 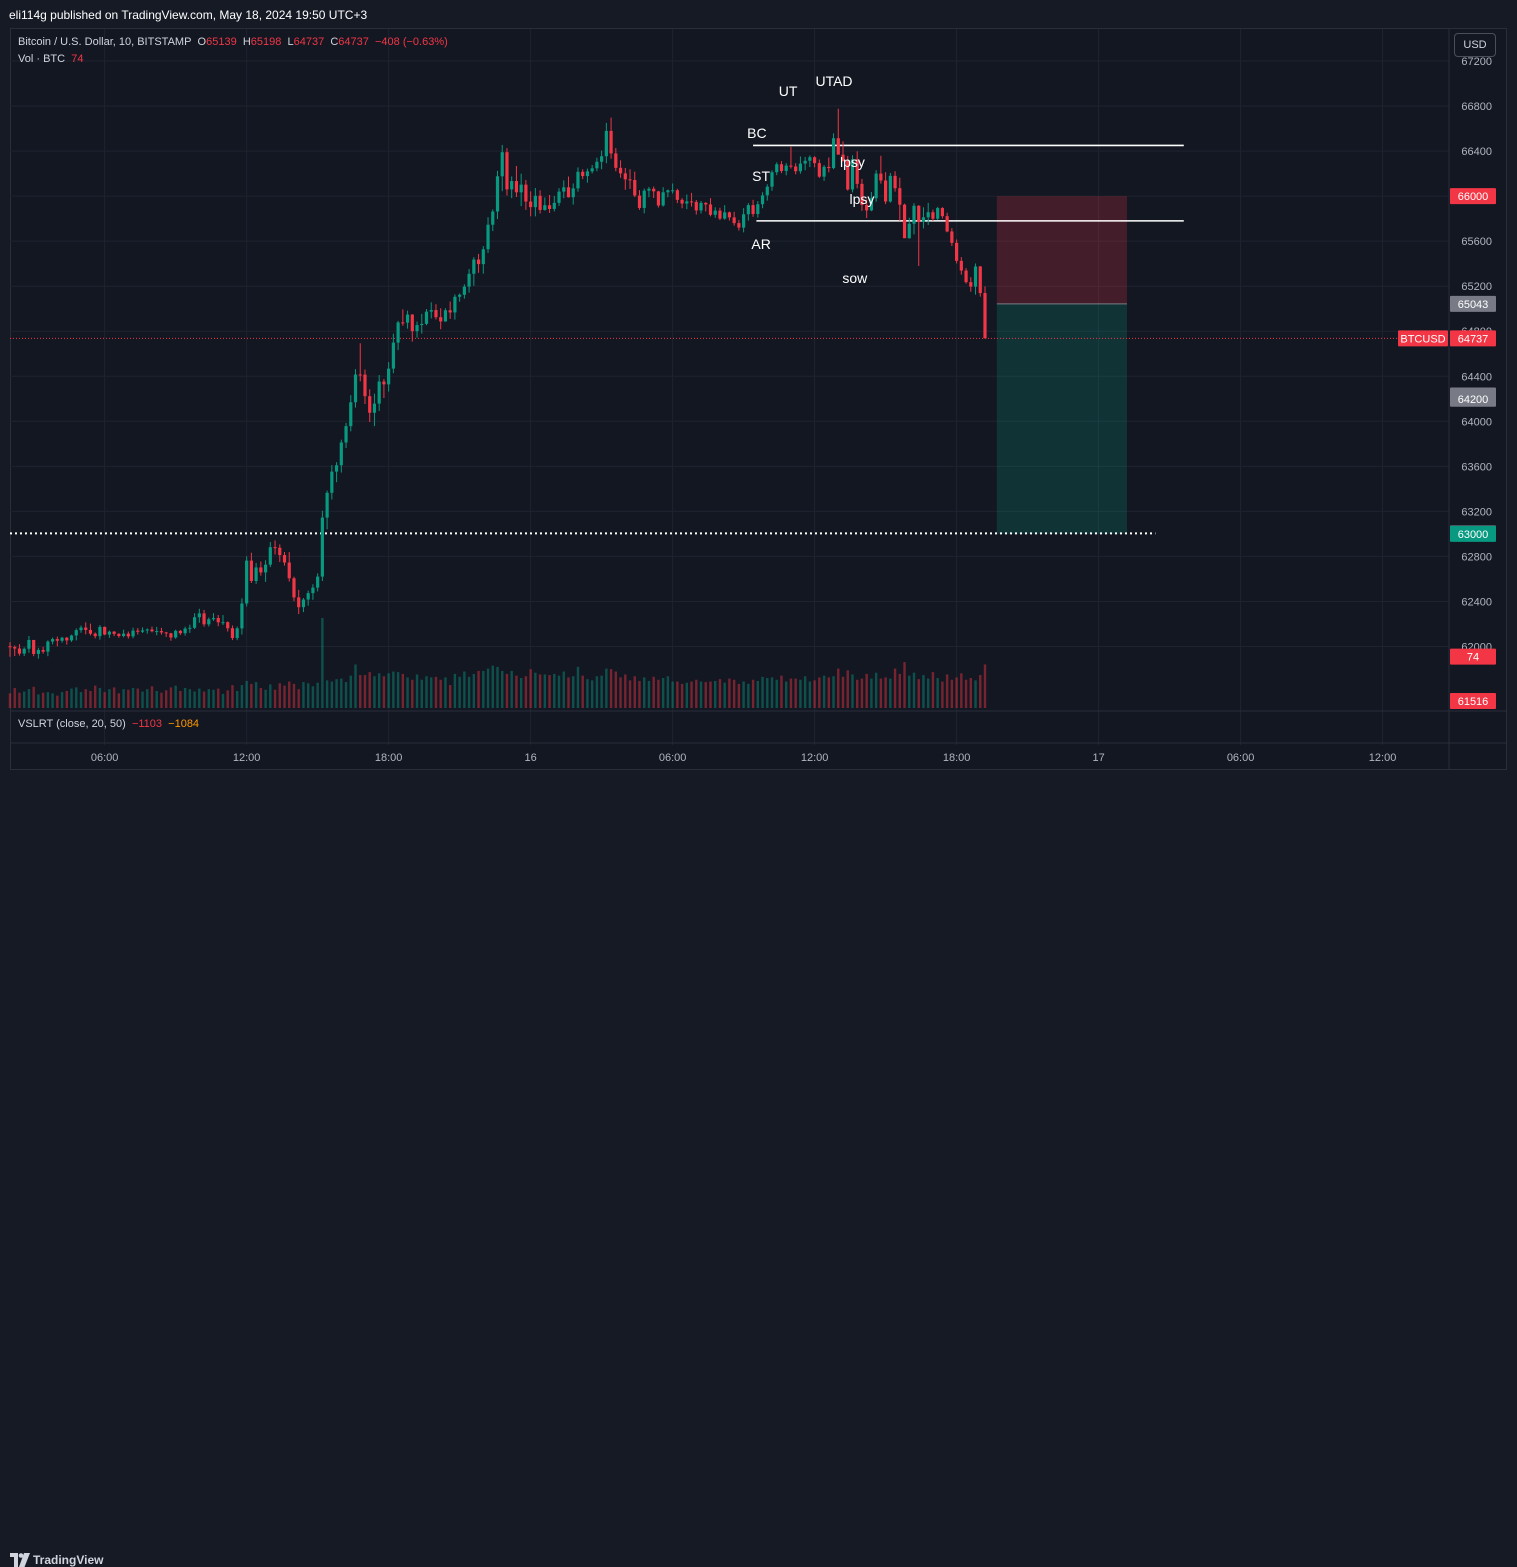 What do you see at coordinates (42, 59) in the screenshot?
I see `volume-label: Vol · BTC` at bounding box center [42, 59].